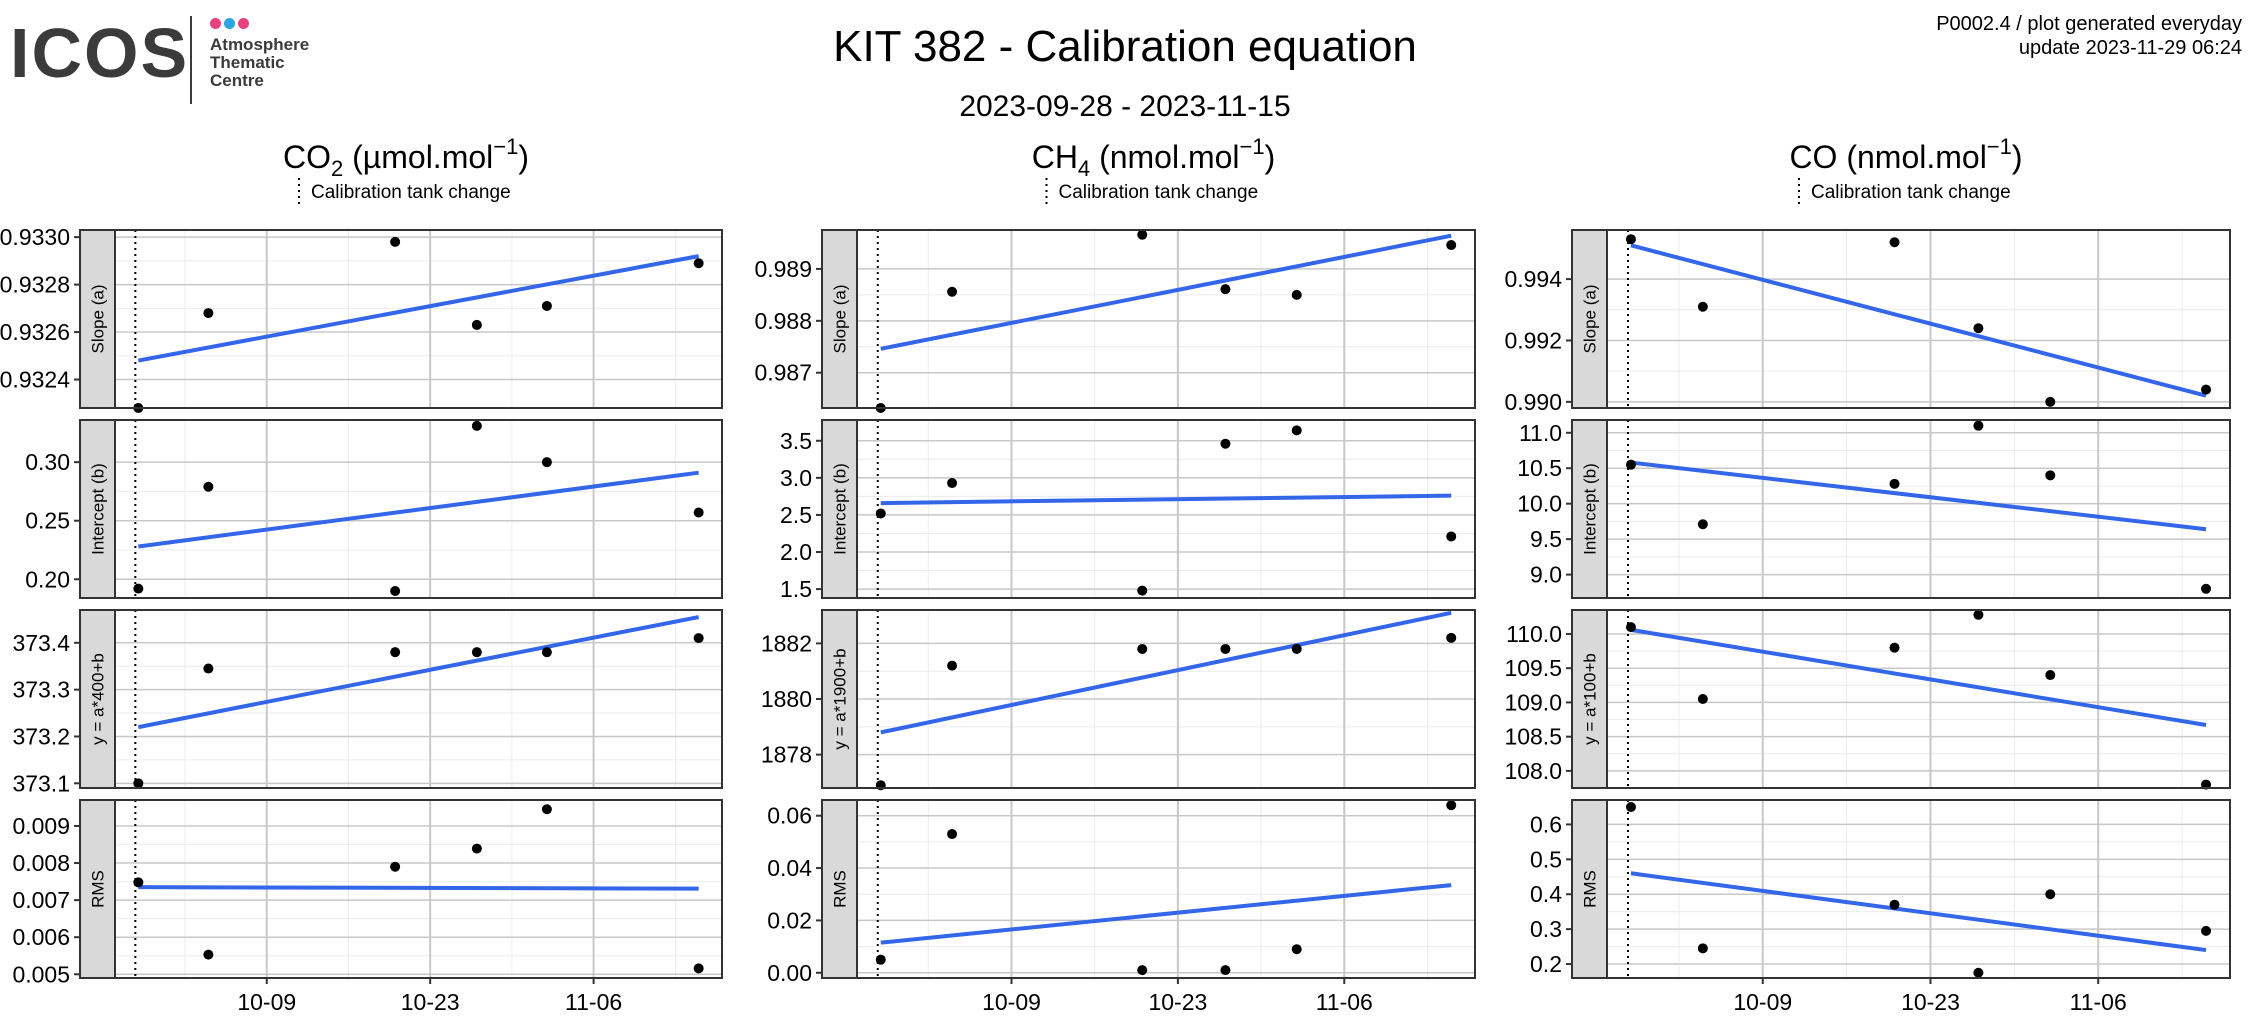  Describe the element at coordinates (35, 237) in the screenshot. I see `y-tick-label: 0.9330` at that location.